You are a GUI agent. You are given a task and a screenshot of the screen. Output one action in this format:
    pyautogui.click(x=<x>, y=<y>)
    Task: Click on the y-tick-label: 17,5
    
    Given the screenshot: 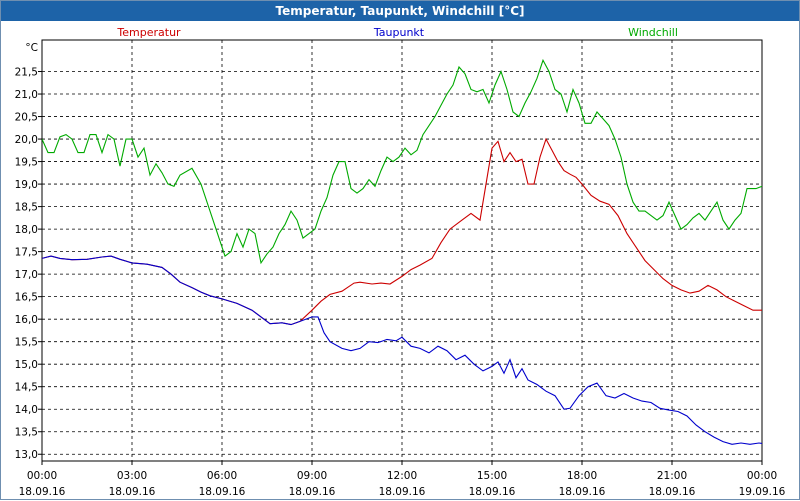 What is the action you would take?
    pyautogui.click(x=26, y=253)
    